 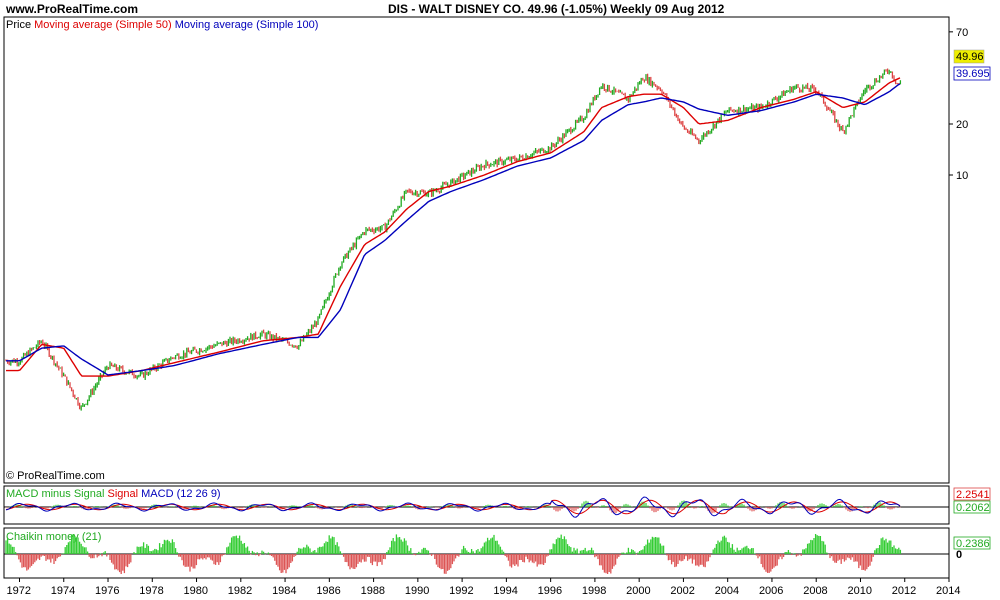 I want to click on chaikin-indicator, so click(x=453, y=554).